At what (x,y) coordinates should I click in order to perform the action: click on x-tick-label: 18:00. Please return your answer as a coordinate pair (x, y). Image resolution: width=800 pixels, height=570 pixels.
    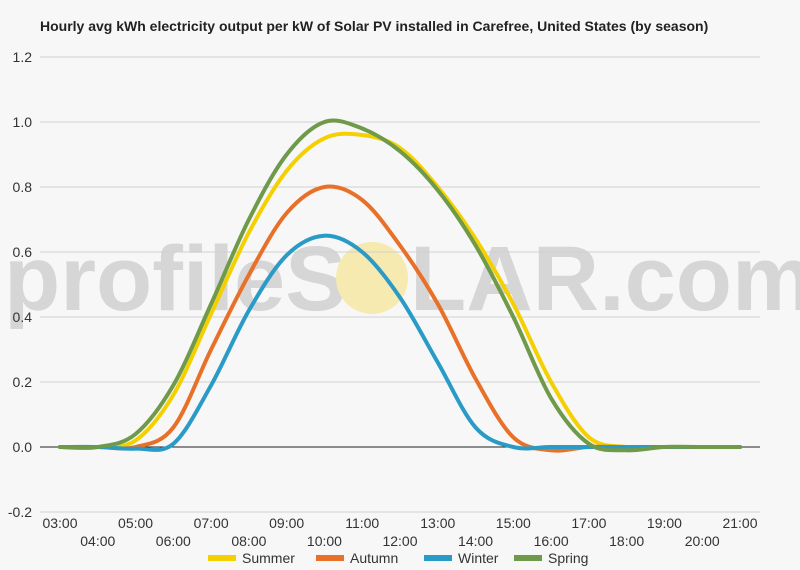
    Looking at the image, I should click on (626, 541).